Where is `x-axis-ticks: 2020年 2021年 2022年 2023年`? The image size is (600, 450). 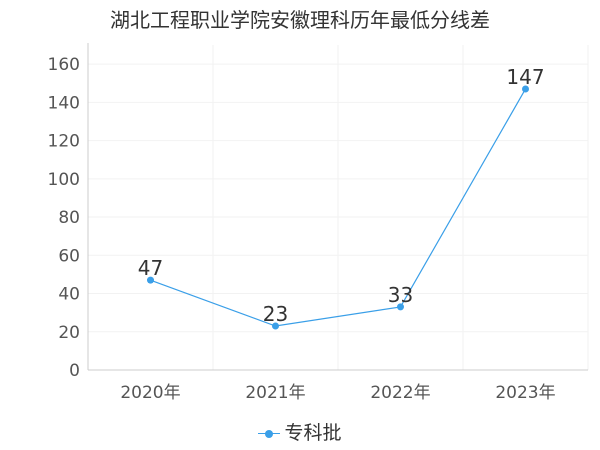
x-axis-ticks: 2020年 2021年 2022年 2023年 is located at coordinates (337, 393).